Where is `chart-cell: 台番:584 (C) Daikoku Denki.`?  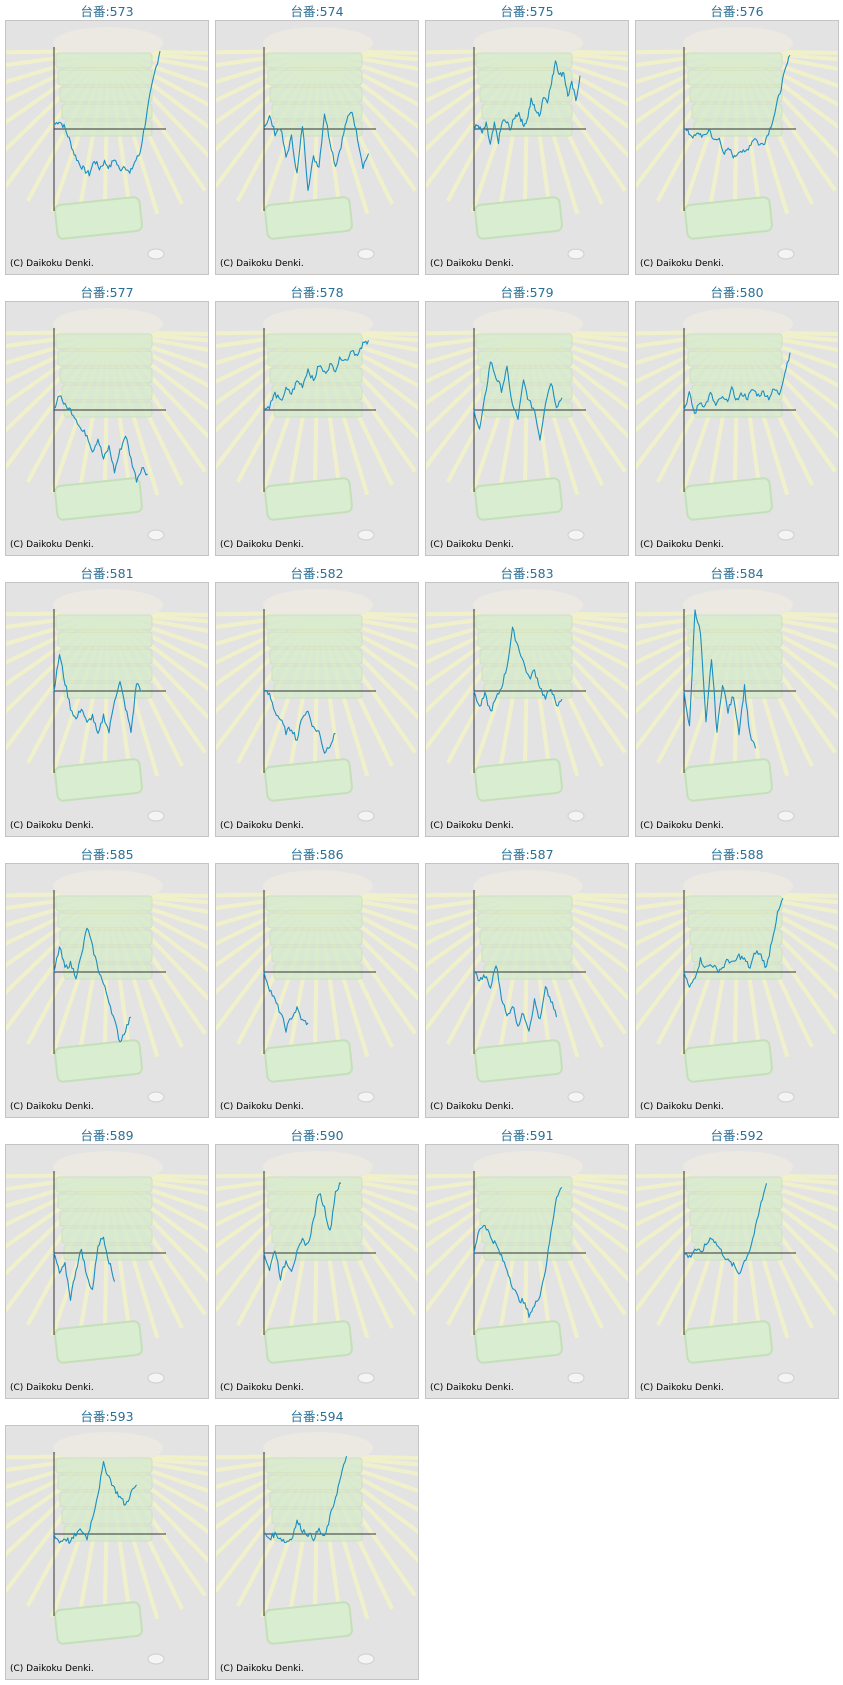
chart-cell: 台番:584 (C) Daikoku Denki. is located at coordinates (737, 702).